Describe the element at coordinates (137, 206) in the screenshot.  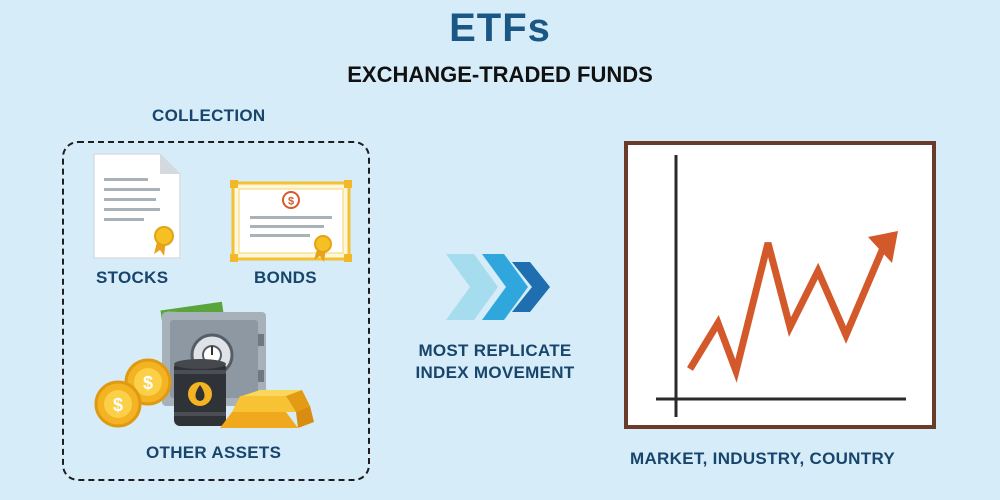
I see `stock-certificate-icon` at that location.